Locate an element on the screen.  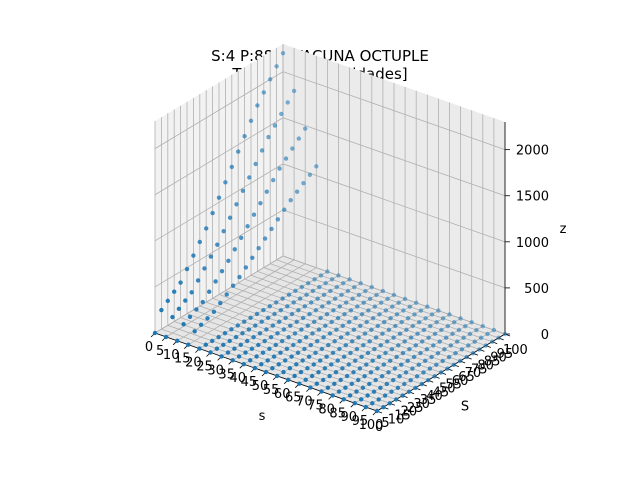
y-tick-label: 25 is located at coordinates (415, 408).